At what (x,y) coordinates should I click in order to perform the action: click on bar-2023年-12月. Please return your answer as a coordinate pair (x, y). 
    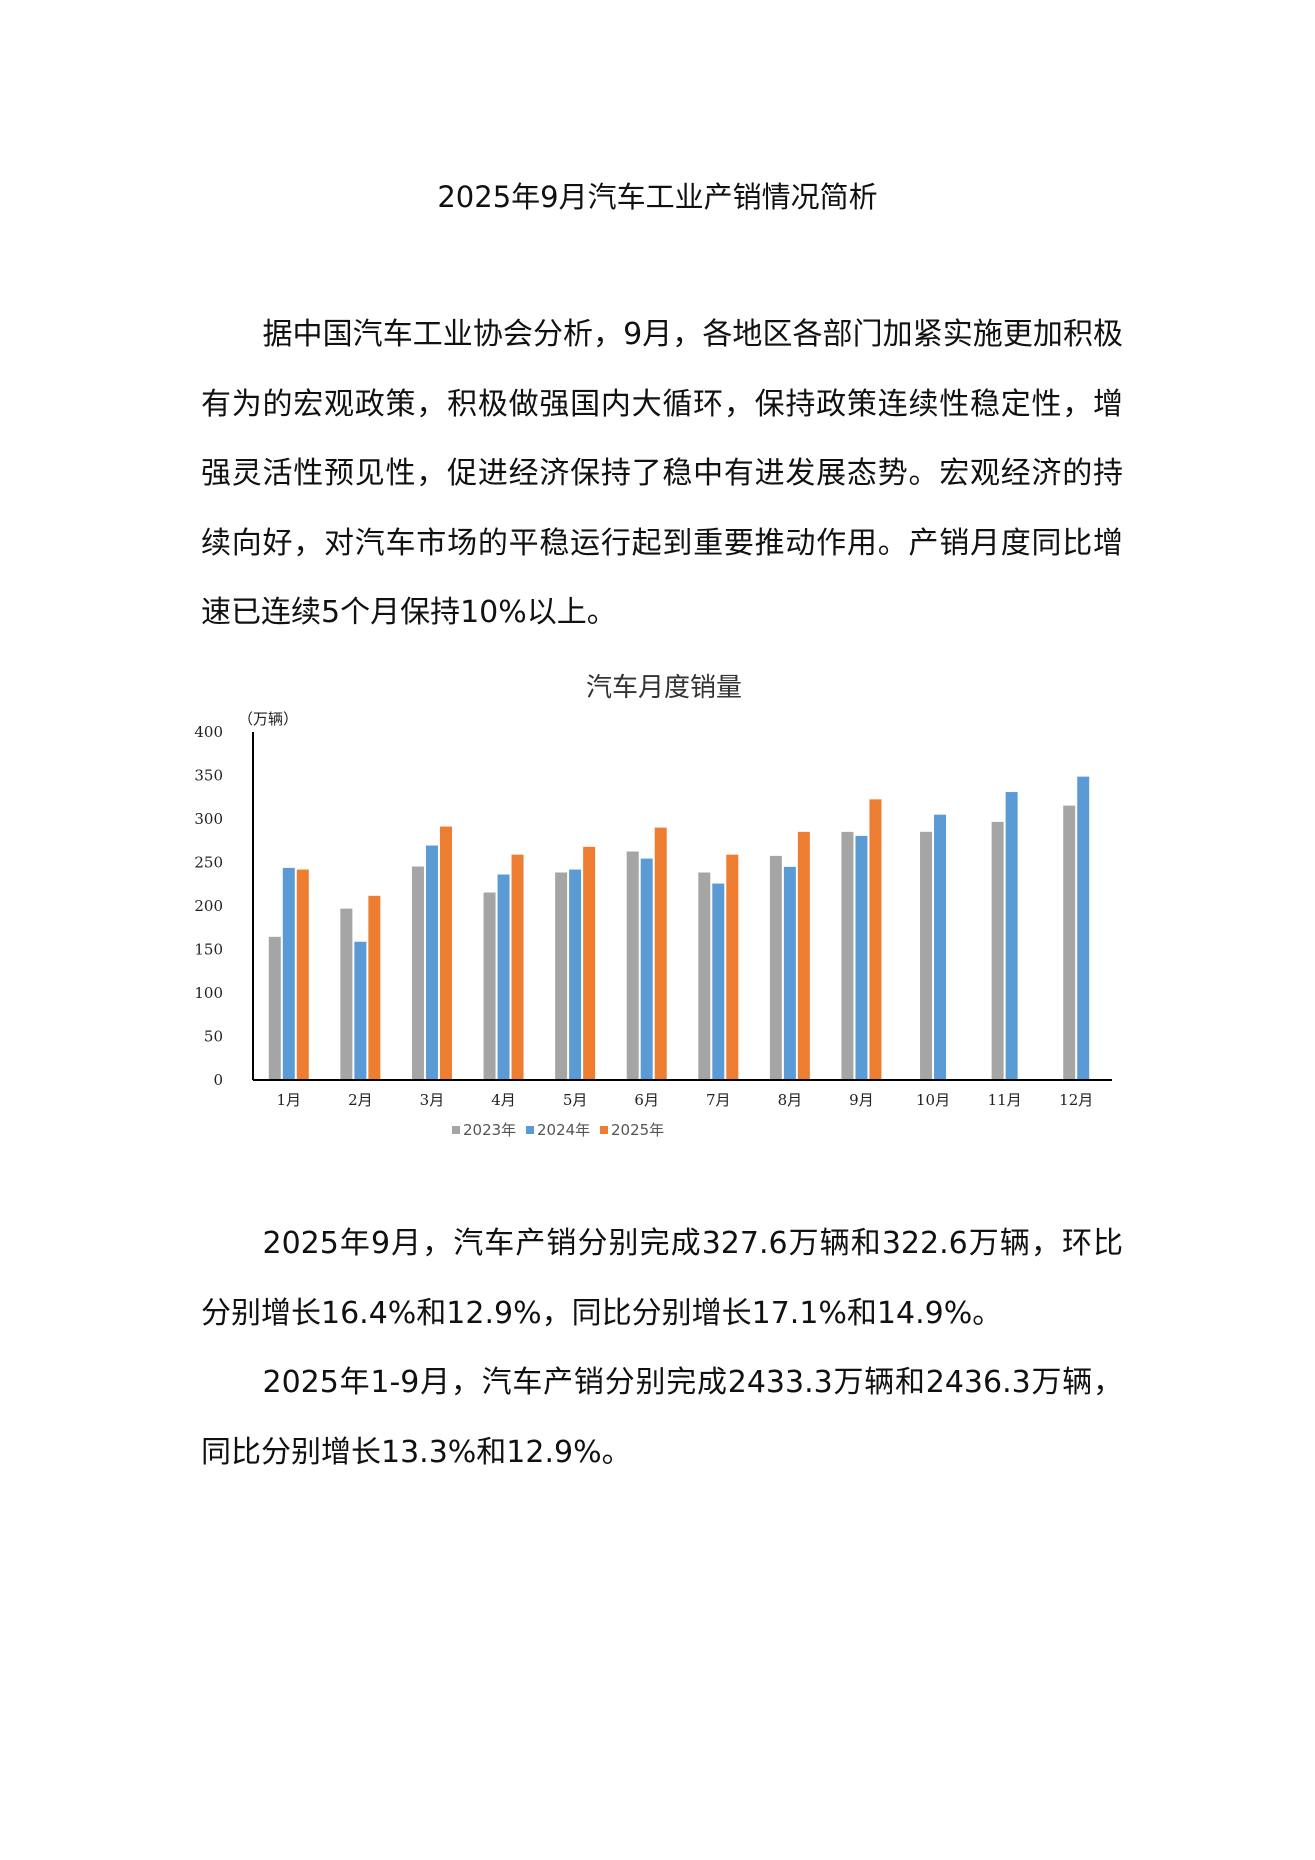
    Looking at the image, I should click on (1069, 942).